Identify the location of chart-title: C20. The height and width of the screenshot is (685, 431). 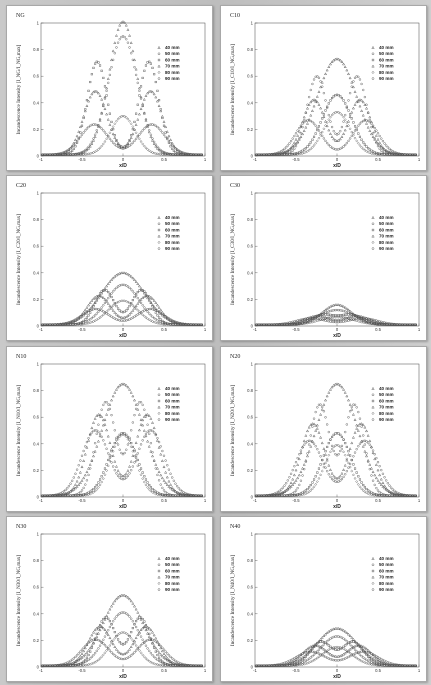
(21, 186).